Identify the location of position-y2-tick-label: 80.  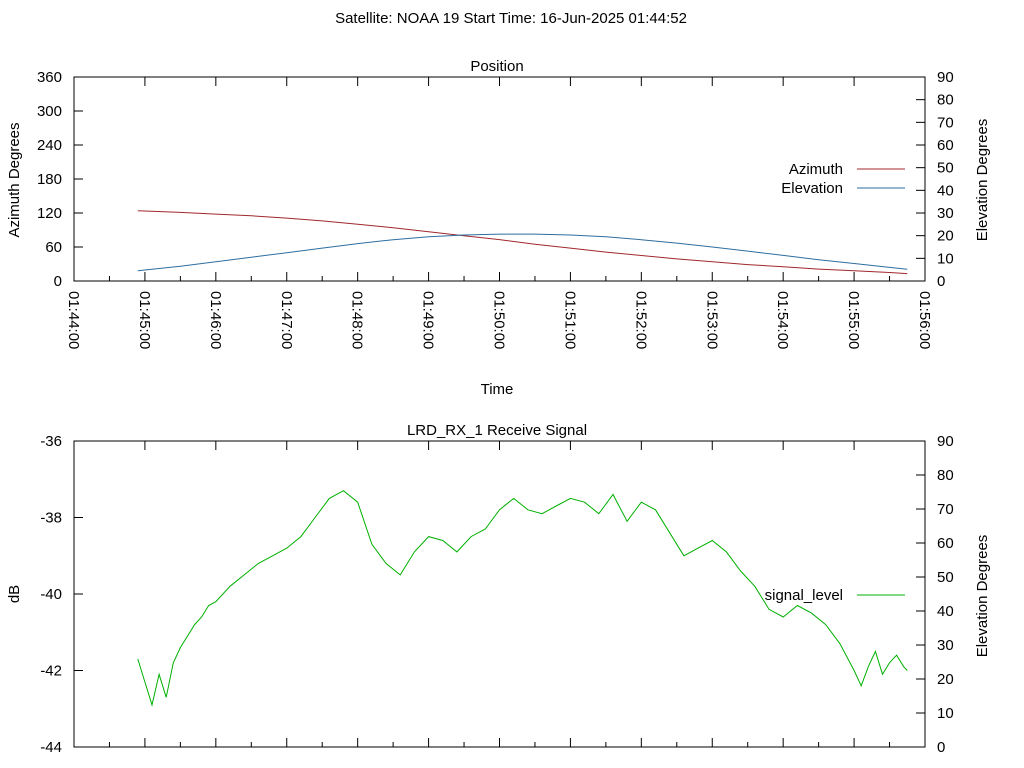
(945, 100).